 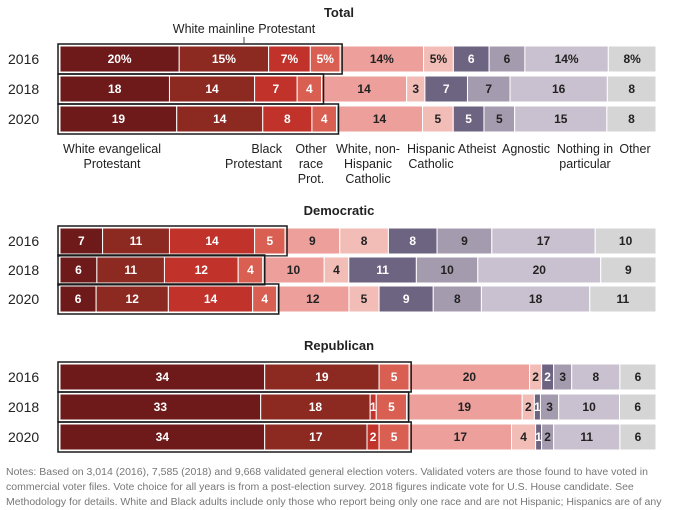 I want to click on data-label-republican-2020-atheist: 1, so click(x=538, y=437).